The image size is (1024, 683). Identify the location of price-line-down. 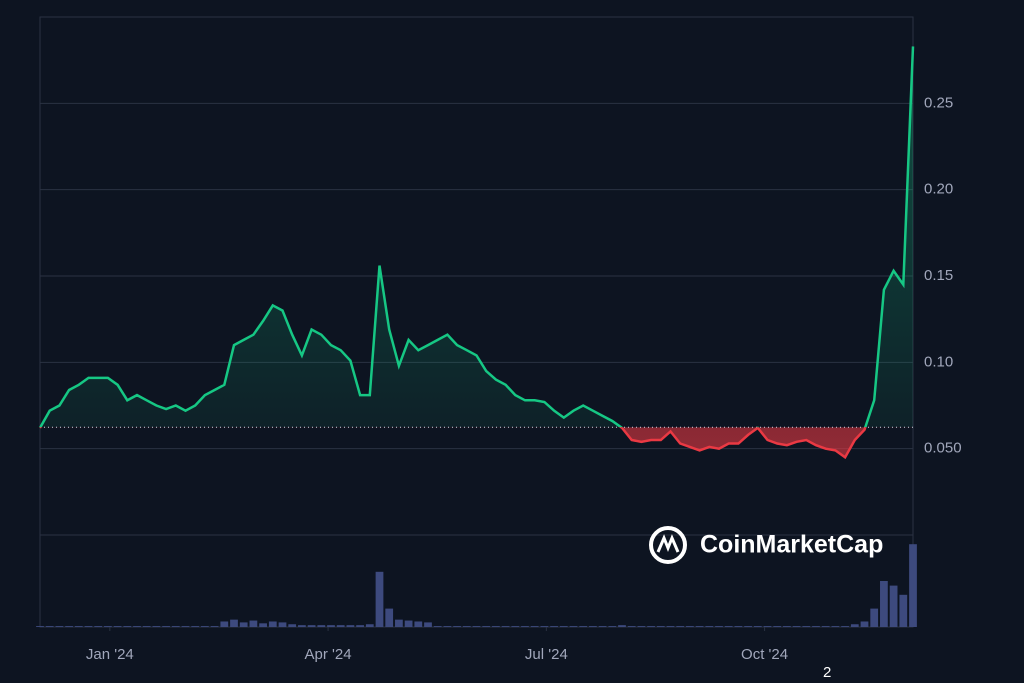
(452, 443).